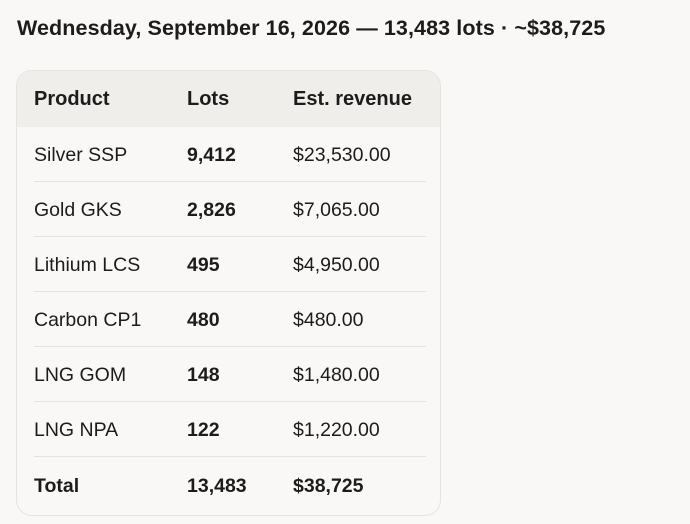 This screenshot has width=690, height=524. Describe the element at coordinates (57, 485) in the screenshot. I see `cell-total-label: Total` at that location.